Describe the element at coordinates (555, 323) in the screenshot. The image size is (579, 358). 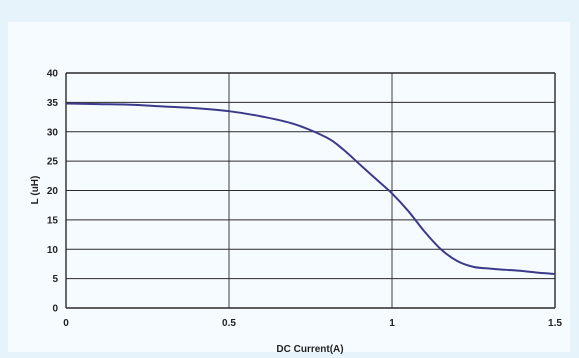
I see `x-tick-label: 1.5` at that location.